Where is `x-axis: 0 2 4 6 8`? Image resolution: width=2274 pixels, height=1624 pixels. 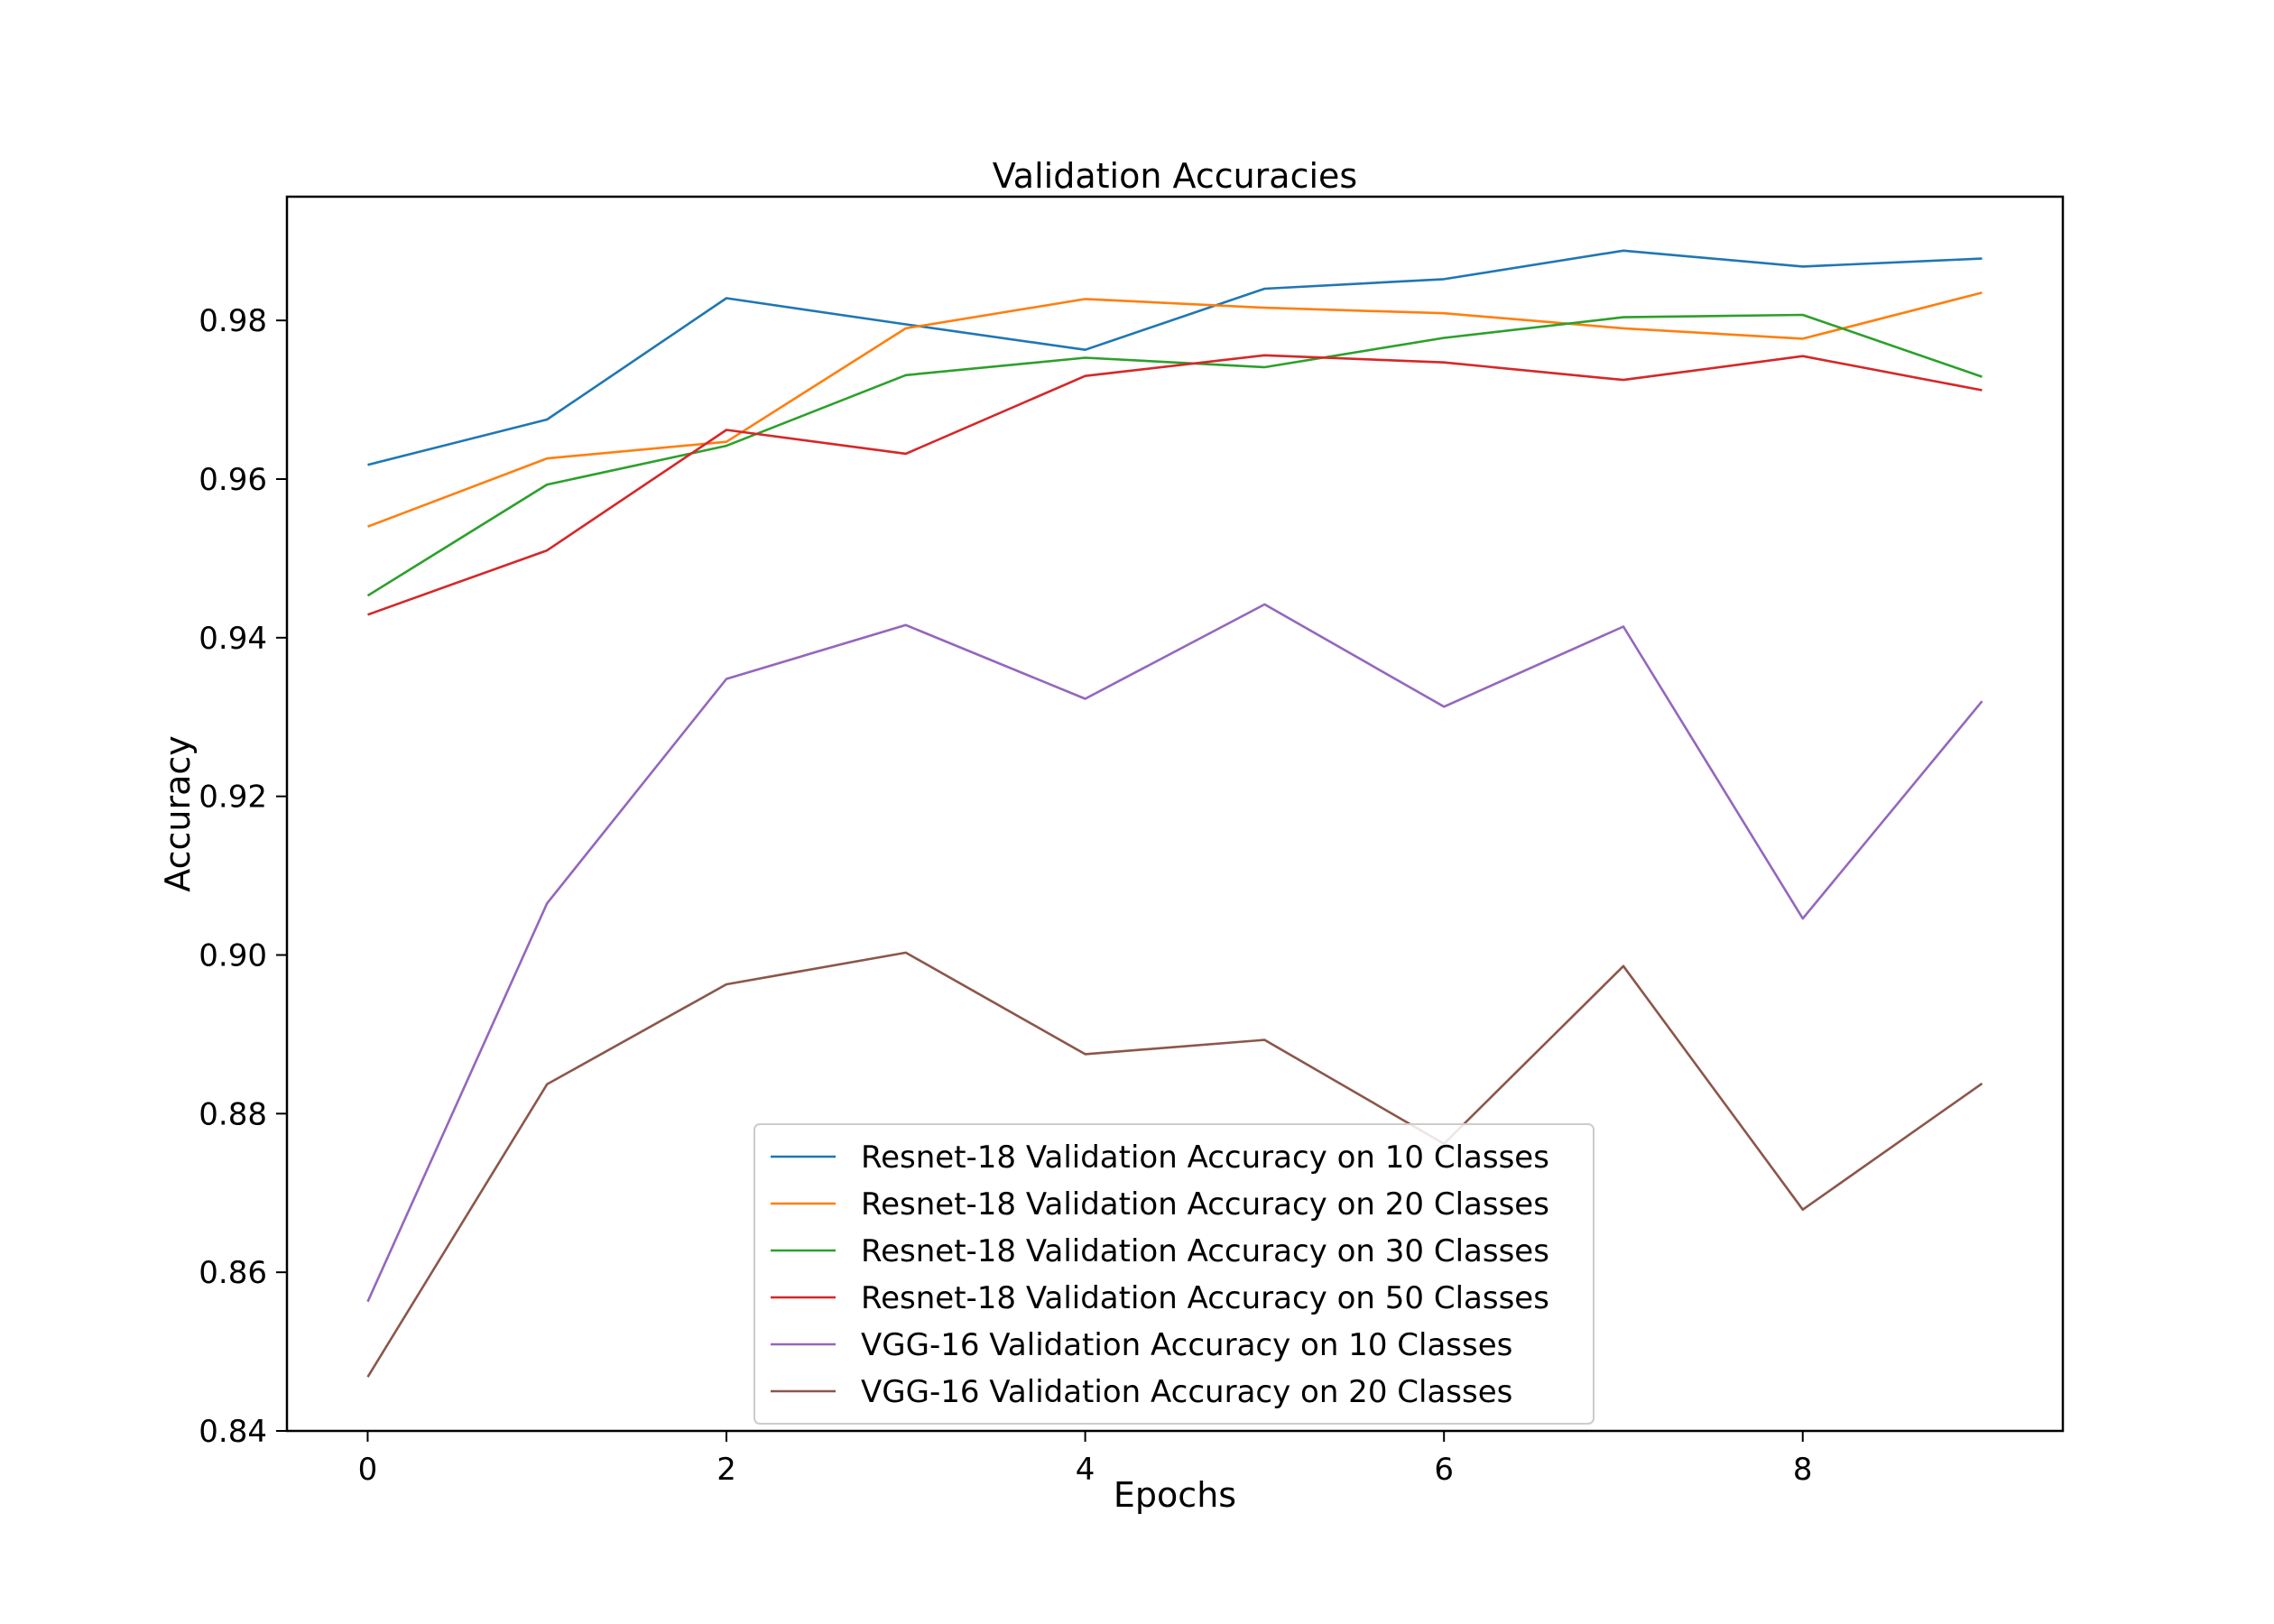
x-axis: 0 2 4 6 8 is located at coordinates (1086, 1459).